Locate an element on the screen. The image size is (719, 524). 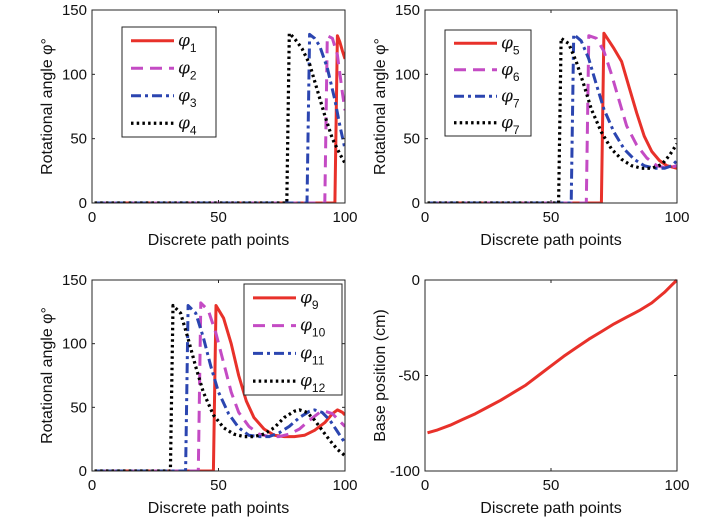
series-line-4-dot is located at coordinates (219, 117).